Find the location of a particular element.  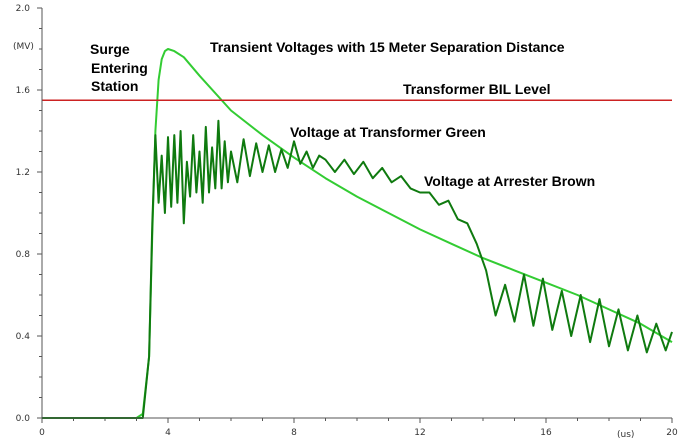

y-tick-label: 0.4 is located at coordinates (23, 337).